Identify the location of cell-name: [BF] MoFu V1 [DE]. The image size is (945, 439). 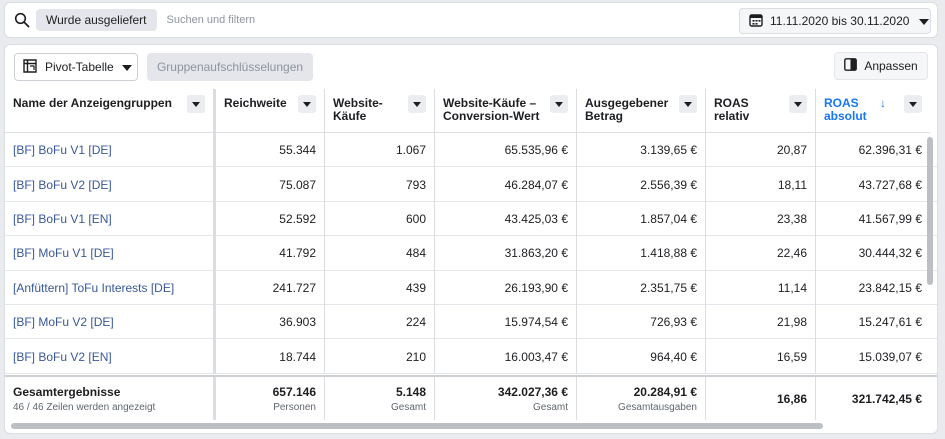
(110, 253).